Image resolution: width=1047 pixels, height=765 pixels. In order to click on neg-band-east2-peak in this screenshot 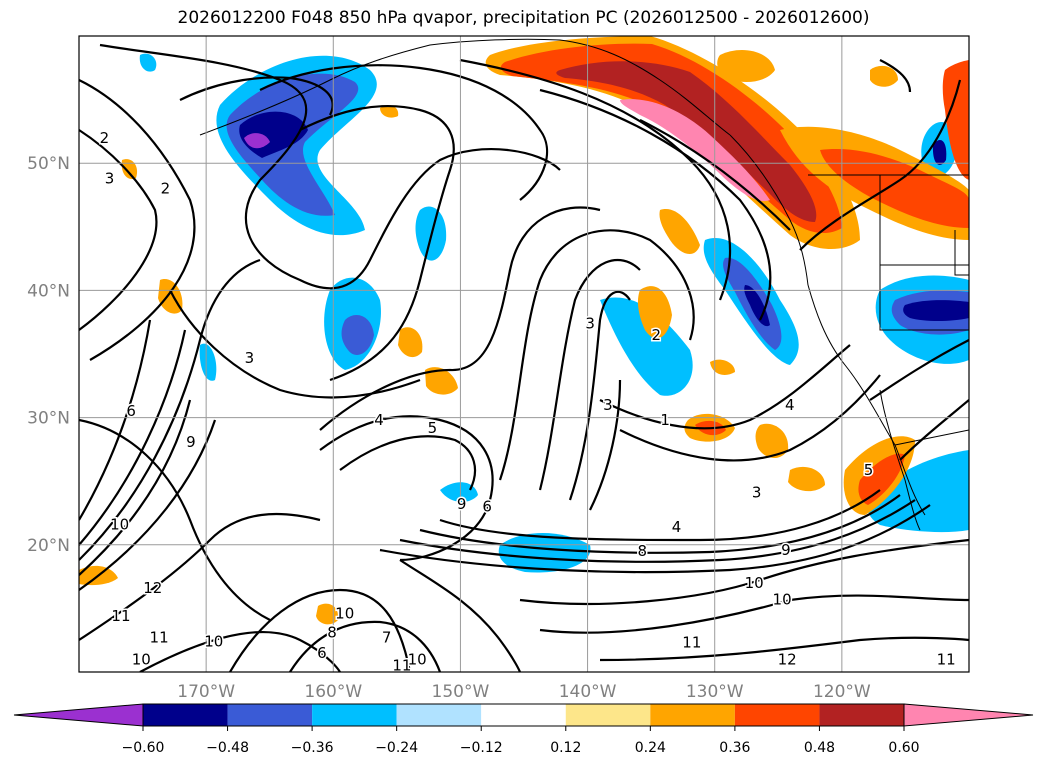, I will do `click(757, 306)`.